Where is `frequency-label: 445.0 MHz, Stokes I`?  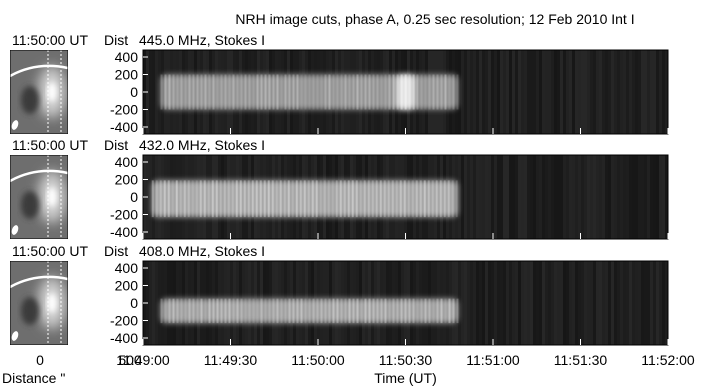 frequency-label: 445.0 MHz, Stokes I is located at coordinates (202, 40).